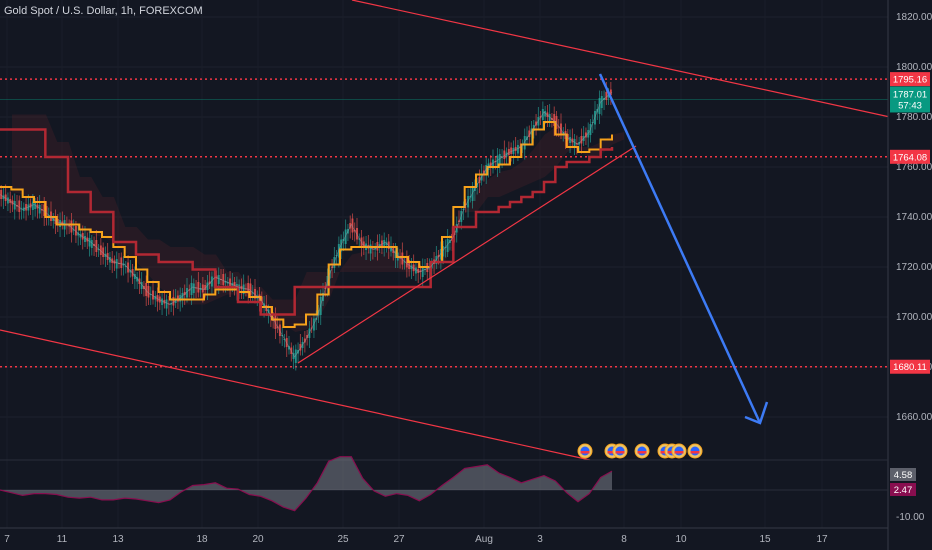 This screenshot has width=932, height=550. I want to click on price-tick: 1820.00, so click(914, 17).